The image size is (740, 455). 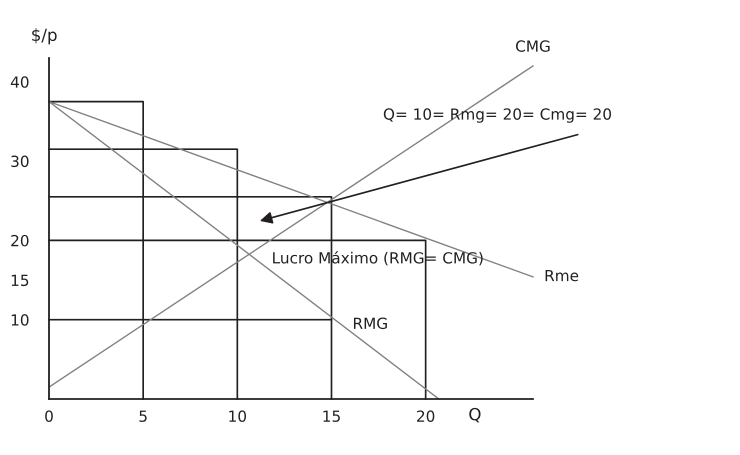 What do you see at coordinates (475, 415) in the screenshot?
I see `x-axis-title: Q` at bounding box center [475, 415].